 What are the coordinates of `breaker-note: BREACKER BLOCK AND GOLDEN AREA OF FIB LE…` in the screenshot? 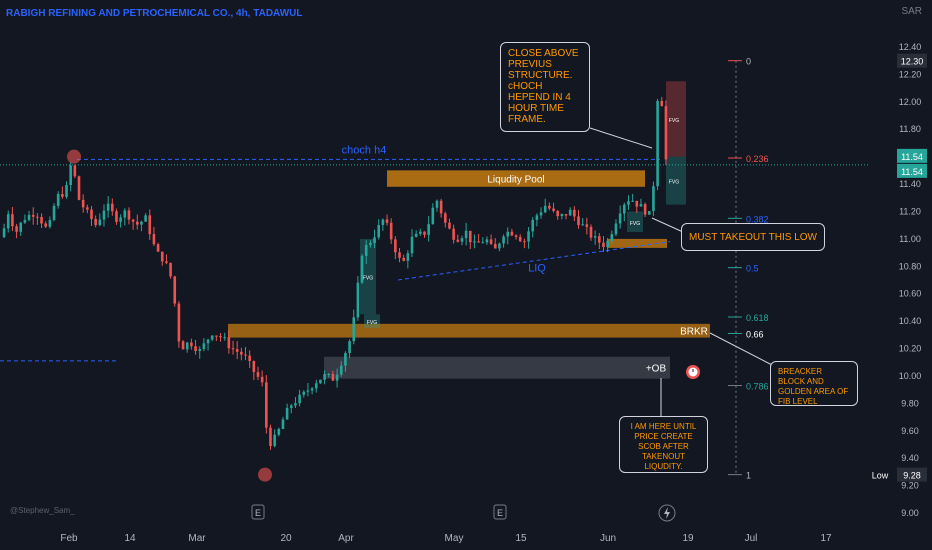 It's located at (814, 383).